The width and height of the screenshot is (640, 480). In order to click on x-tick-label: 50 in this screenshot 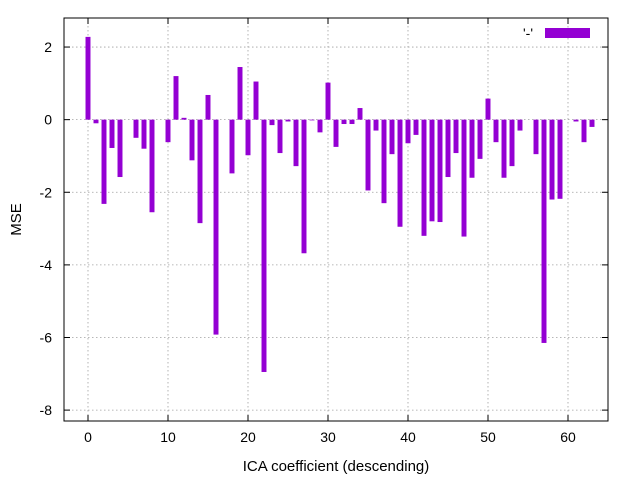, I will do `click(488, 437)`.